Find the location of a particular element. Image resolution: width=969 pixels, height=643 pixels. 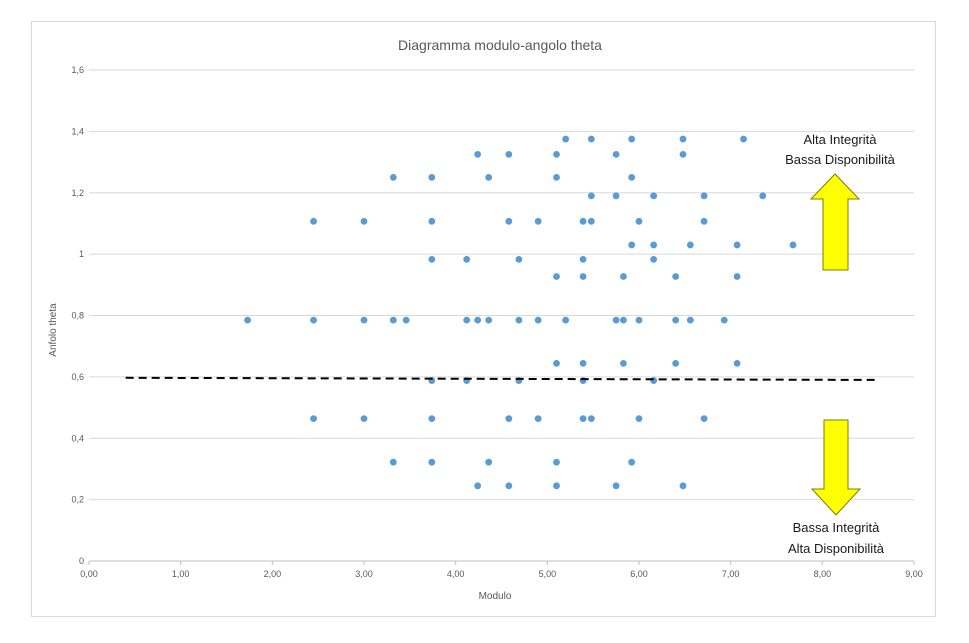

y-axis-title: Anfolo theta is located at coordinates (53, 330).